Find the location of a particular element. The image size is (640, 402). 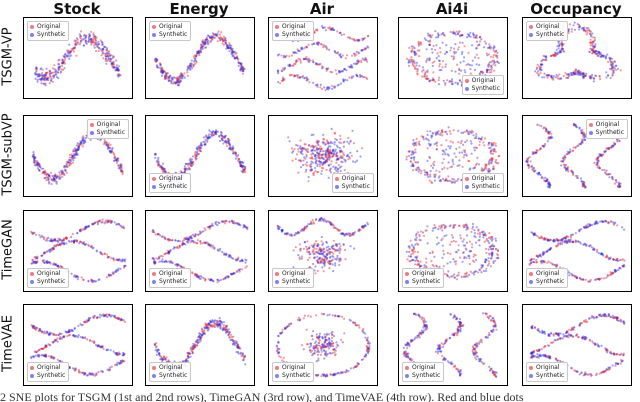

scatter-panel-tsgm-vp-occupancy: Original Synthetic is located at coordinates (577, 58).